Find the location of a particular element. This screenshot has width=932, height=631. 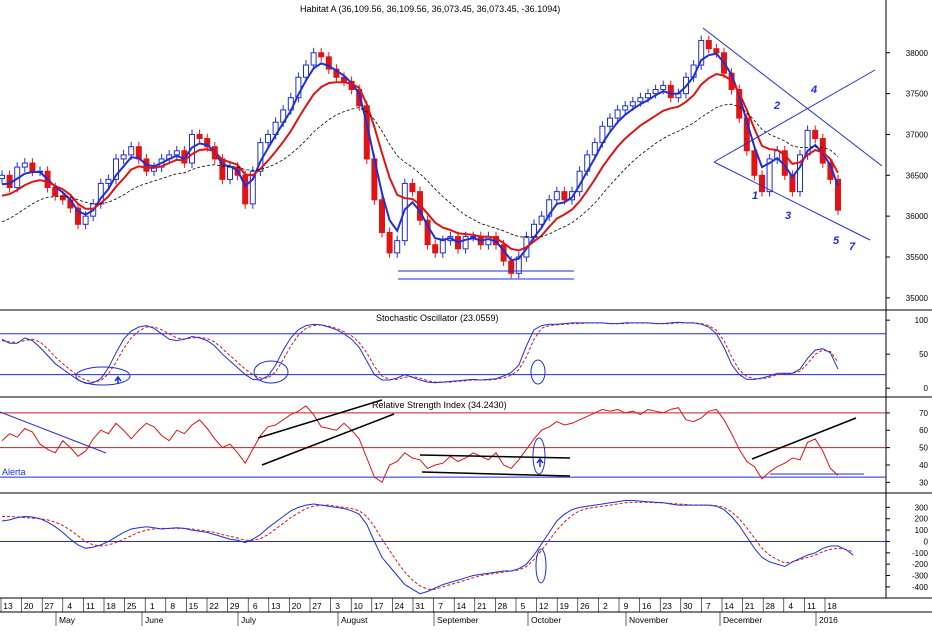

stoch-circle-july is located at coordinates (271, 372).